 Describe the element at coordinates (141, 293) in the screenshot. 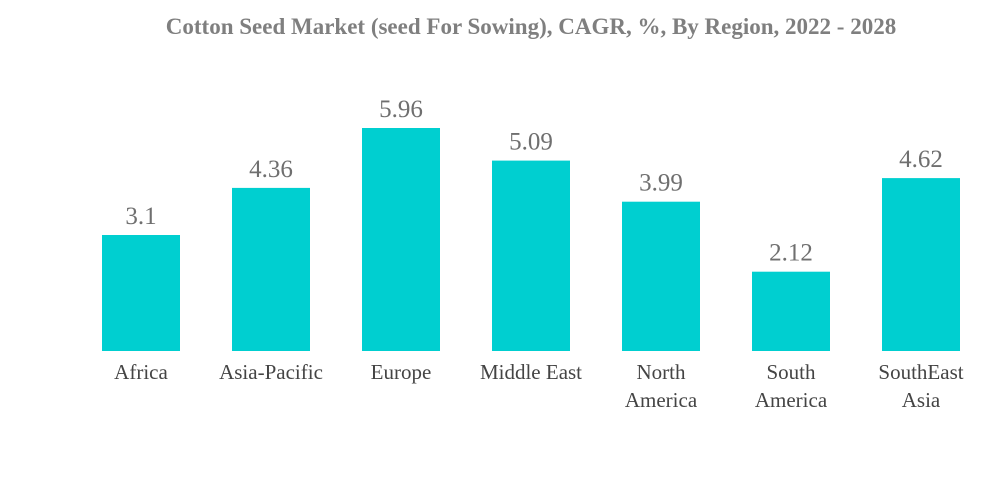

I see `bar-africa` at that location.